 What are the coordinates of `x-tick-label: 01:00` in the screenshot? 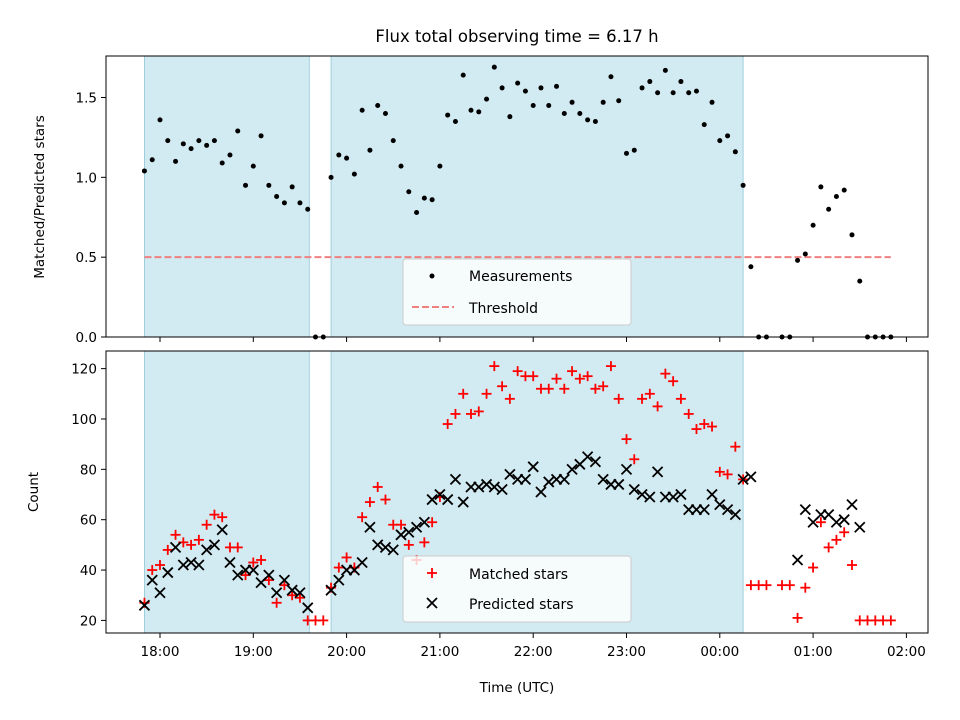 It's located at (813, 652).